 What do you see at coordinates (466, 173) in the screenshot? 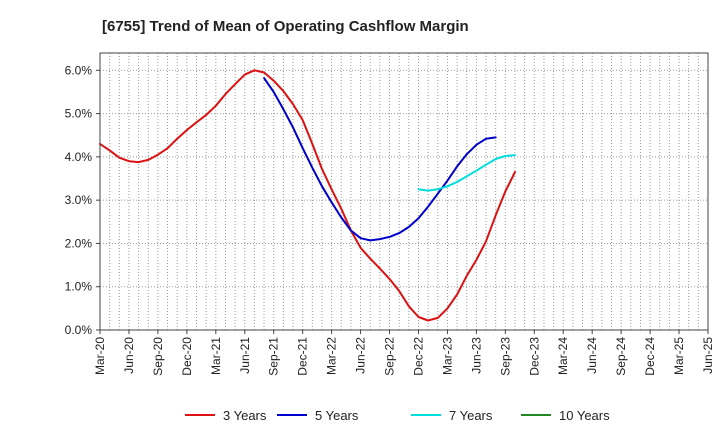
I see `series-line-7-years` at bounding box center [466, 173].